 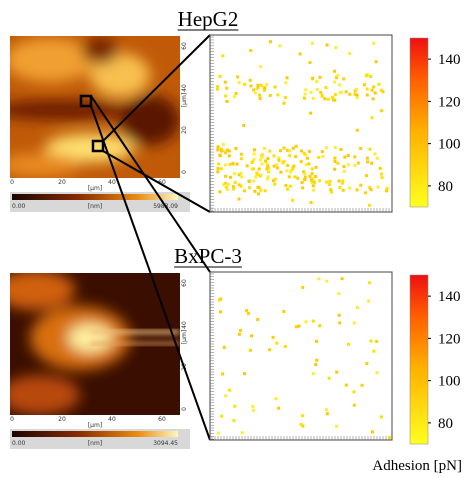 What do you see at coordinates (95, 206) in the screenshot?
I see `height-unit: [nm]` at bounding box center [95, 206].